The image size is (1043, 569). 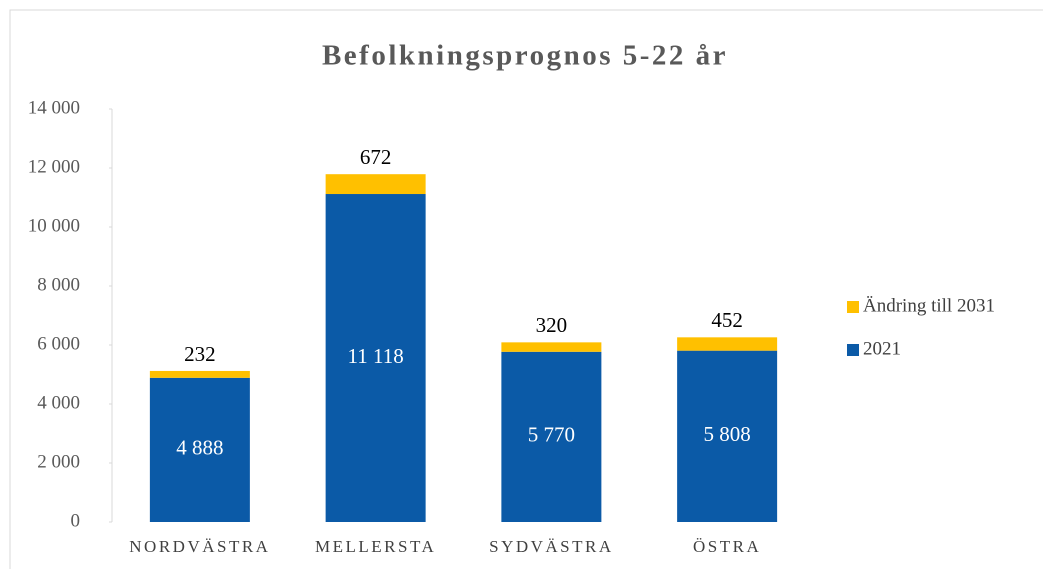 I want to click on value-label: 4 888, so click(x=199, y=448).